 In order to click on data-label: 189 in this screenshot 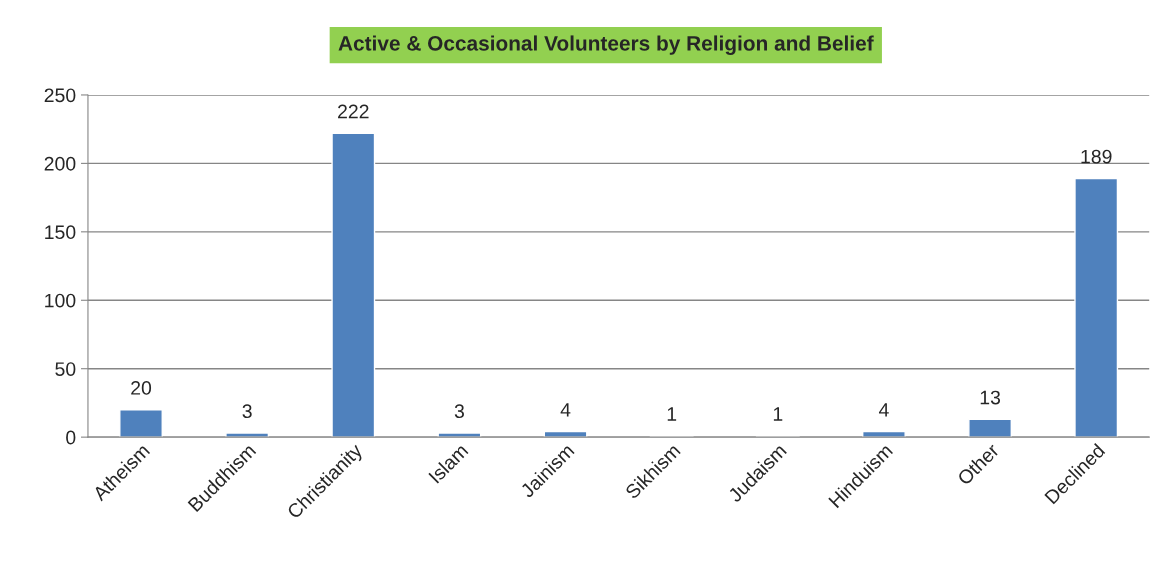, I will do `click(1096, 156)`.